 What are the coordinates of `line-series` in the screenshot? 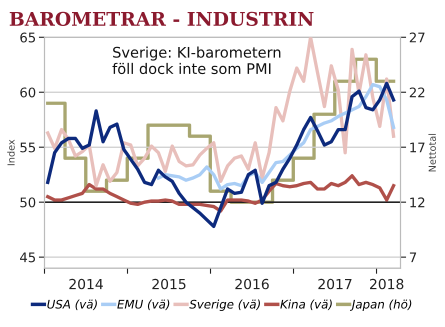 It's located at (221, 193).